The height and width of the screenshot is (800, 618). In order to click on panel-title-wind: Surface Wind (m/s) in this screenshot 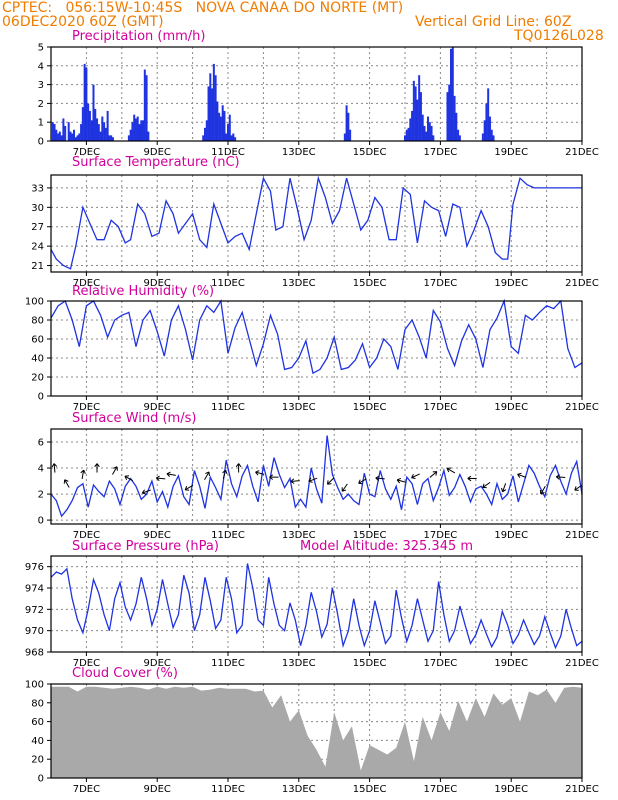, I will do `click(134, 418)`.